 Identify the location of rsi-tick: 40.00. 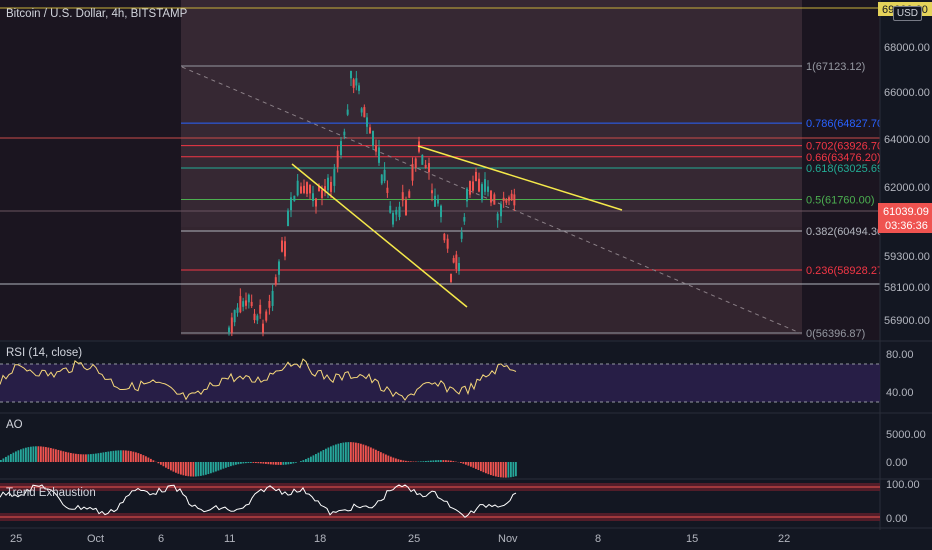
(900, 393).